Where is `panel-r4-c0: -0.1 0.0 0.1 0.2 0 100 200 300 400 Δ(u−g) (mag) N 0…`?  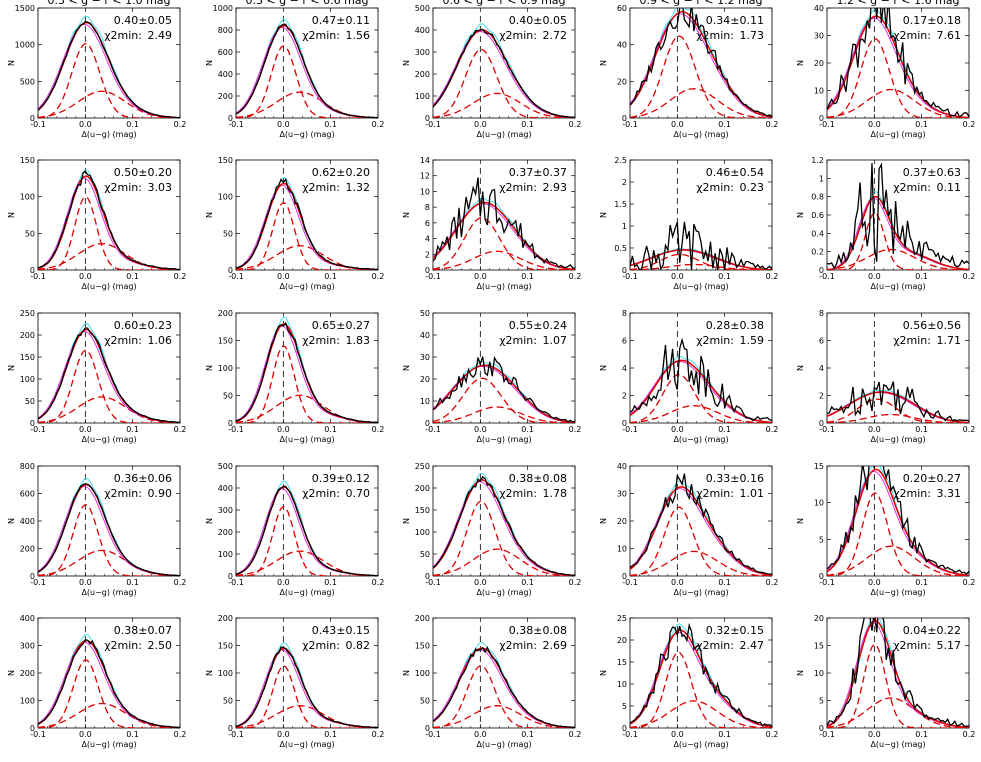 panel-r4-c0: -0.1 0.0 0.1 0.2 0 100 200 300 400 Δ(u−g) (mag) N 0… is located at coordinates (96, 681).